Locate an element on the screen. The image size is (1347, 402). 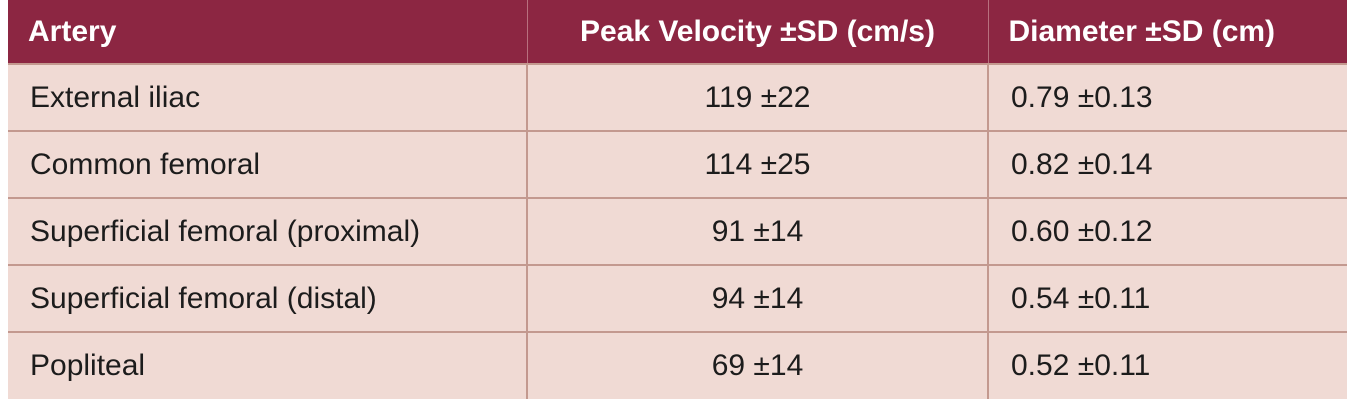
diameter-cell: 0.79 ±0.13 is located at coordinates (1167, 97).